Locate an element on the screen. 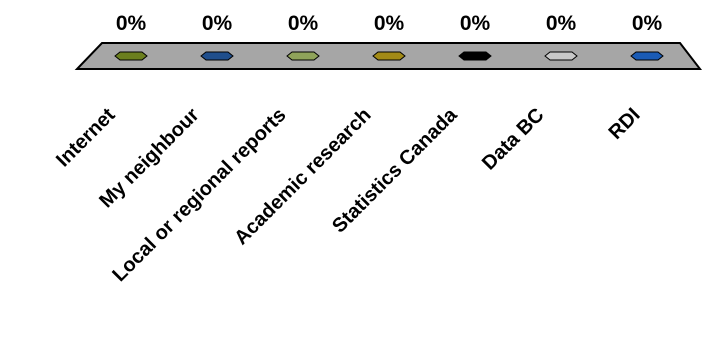  bars-layer is located at coordinates (389, 56).